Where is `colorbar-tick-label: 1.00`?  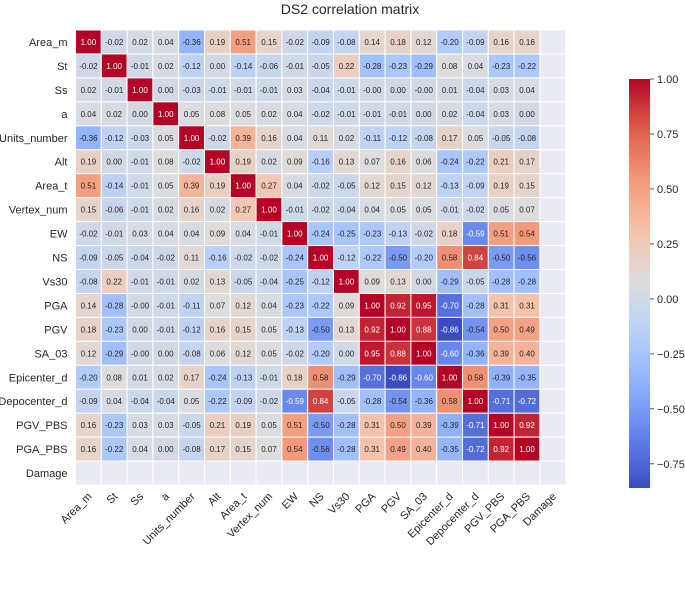 colorbar-tick-label: 1.00 is located at coordinates (667, 80).